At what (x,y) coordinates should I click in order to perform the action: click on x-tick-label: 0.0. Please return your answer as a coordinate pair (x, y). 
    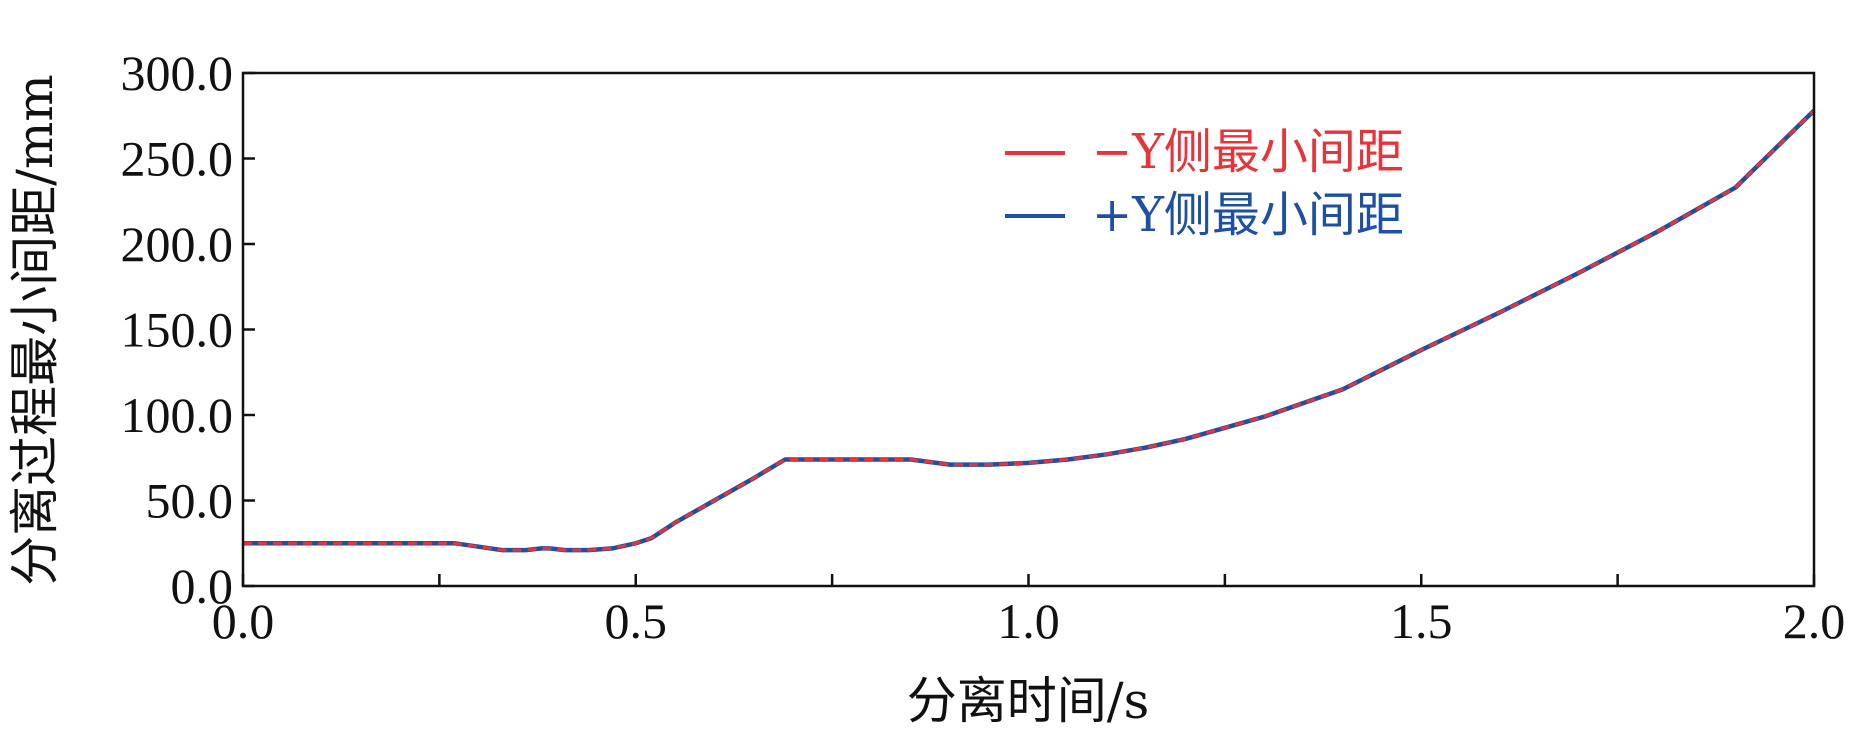
    Looking at the image, I should click on (243, 621).